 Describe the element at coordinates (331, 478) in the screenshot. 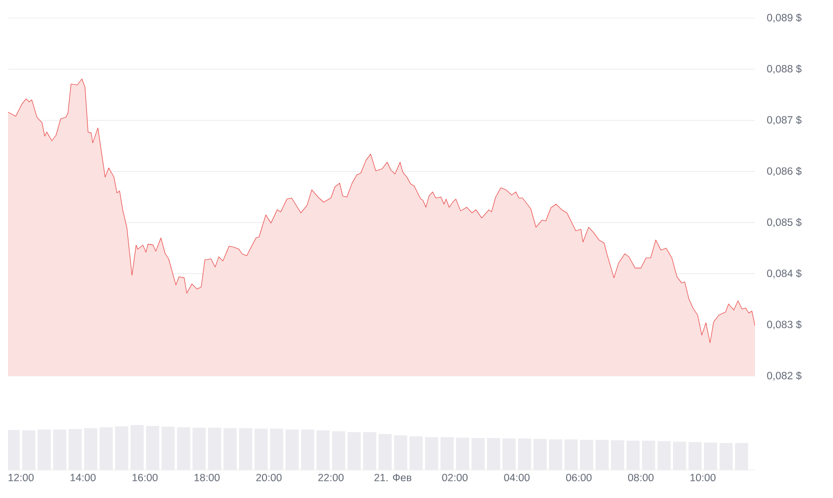

I see `x-tick-label: 22:00` at that location.